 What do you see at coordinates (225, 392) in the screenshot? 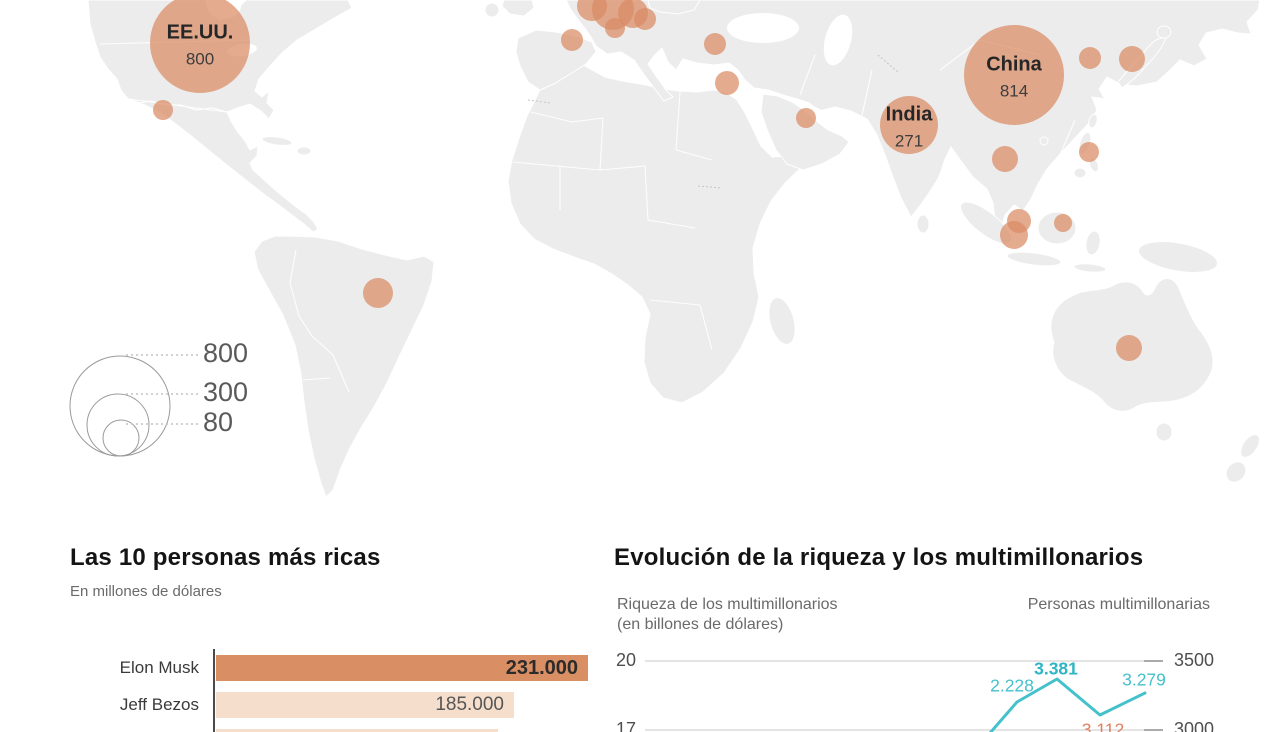
I see `legend-value-label: 300` at bounding box center [225, 392].